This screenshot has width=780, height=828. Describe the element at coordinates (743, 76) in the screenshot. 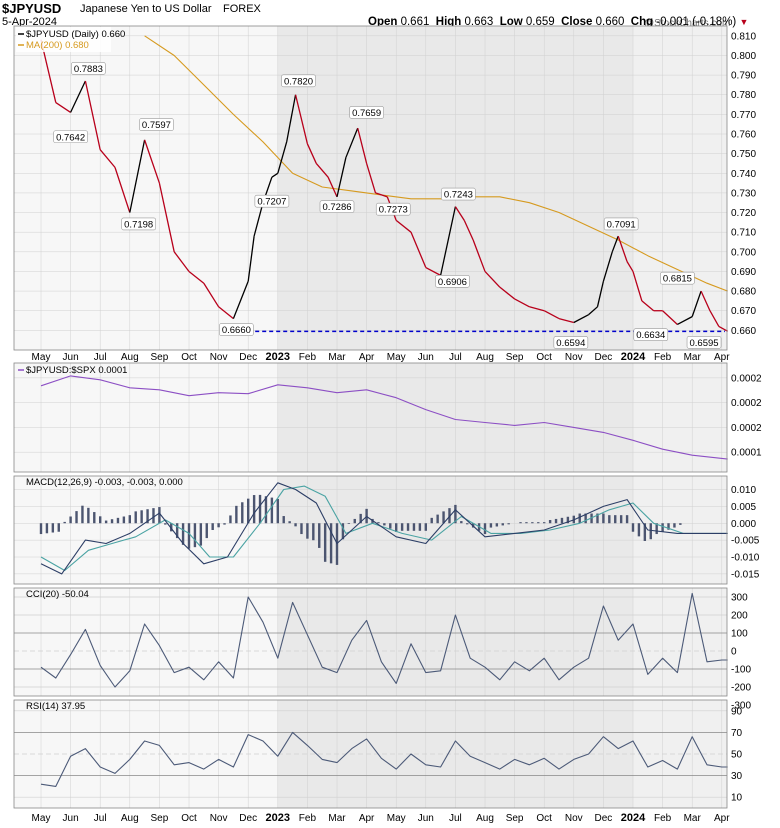

I see `price-y-tick: 0.790` at that location.